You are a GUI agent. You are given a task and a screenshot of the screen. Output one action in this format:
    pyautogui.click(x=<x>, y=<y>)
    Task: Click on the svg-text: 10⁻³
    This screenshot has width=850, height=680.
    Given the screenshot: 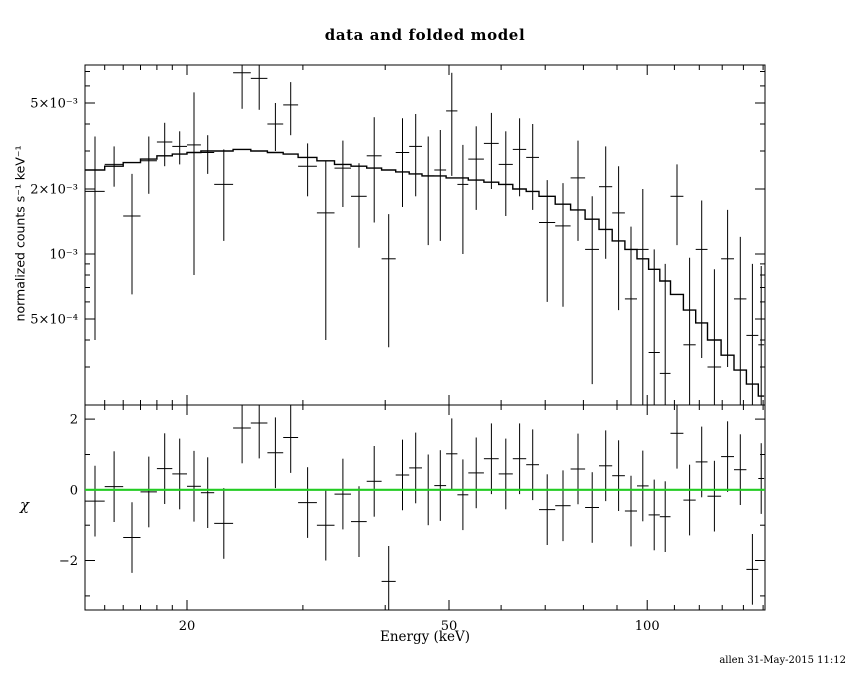 What is the action you would take?
    pyautogui.click(x=63, y=255)
    